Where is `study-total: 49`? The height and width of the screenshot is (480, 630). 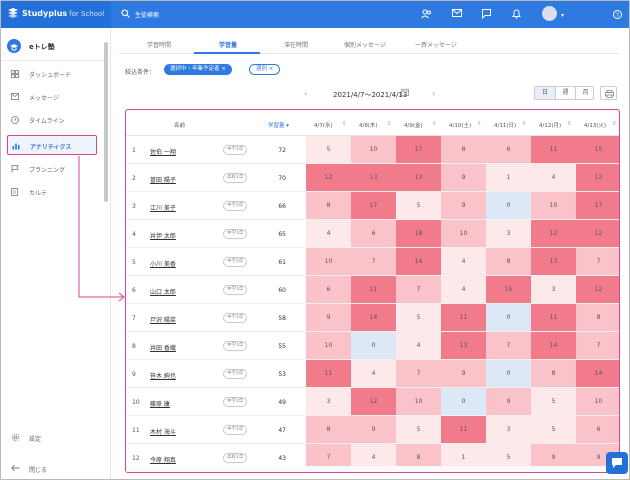
study-total: 49 is located at coordinates (282, 402).